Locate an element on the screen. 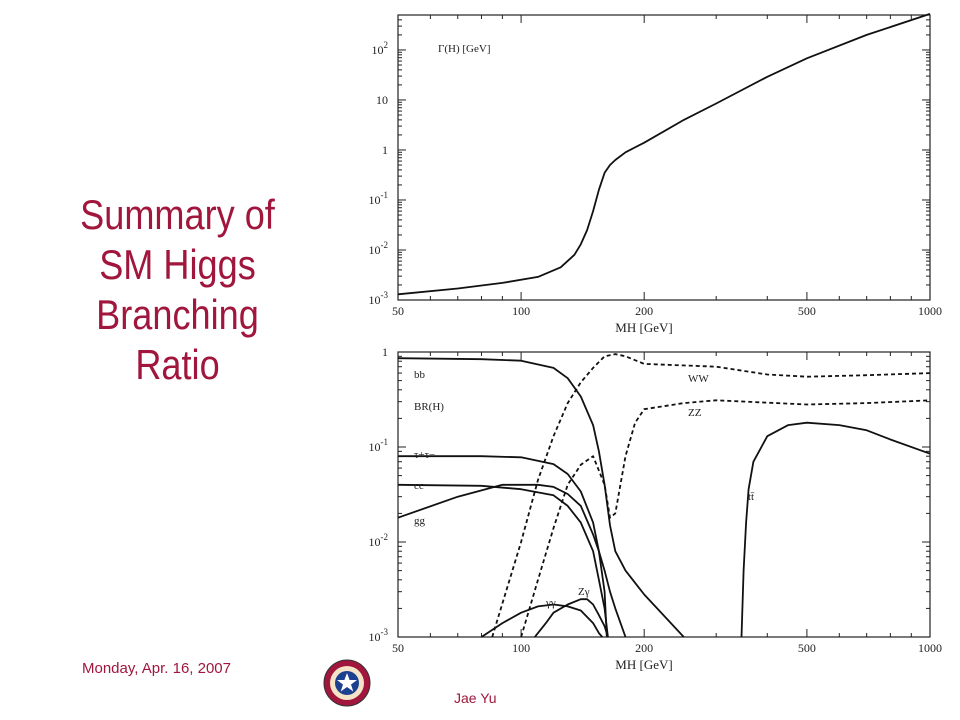  series-label: WW is located at coordinates (698, 379).